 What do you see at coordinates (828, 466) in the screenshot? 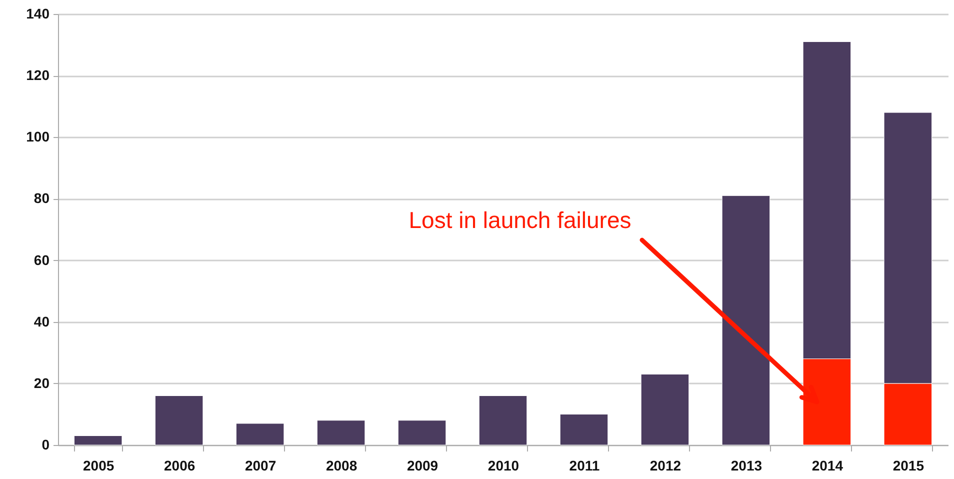
I see `x-tick-label: 2014` at bounding box center [828, 466].